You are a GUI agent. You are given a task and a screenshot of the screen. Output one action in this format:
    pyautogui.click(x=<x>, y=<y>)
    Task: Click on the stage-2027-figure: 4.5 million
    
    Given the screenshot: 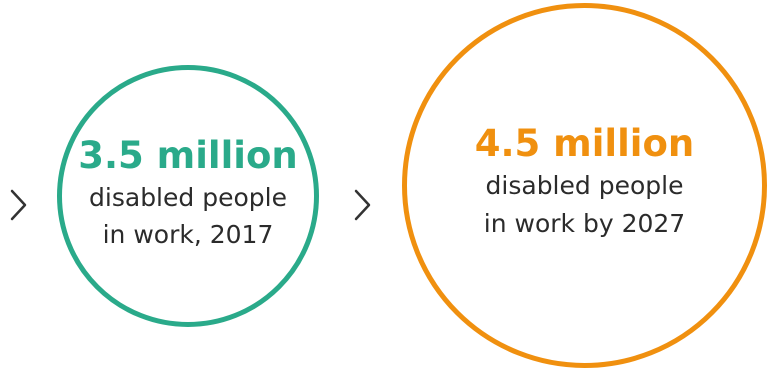 What is the action you would take?
    pyautogui.click(x=584, y=144)
    